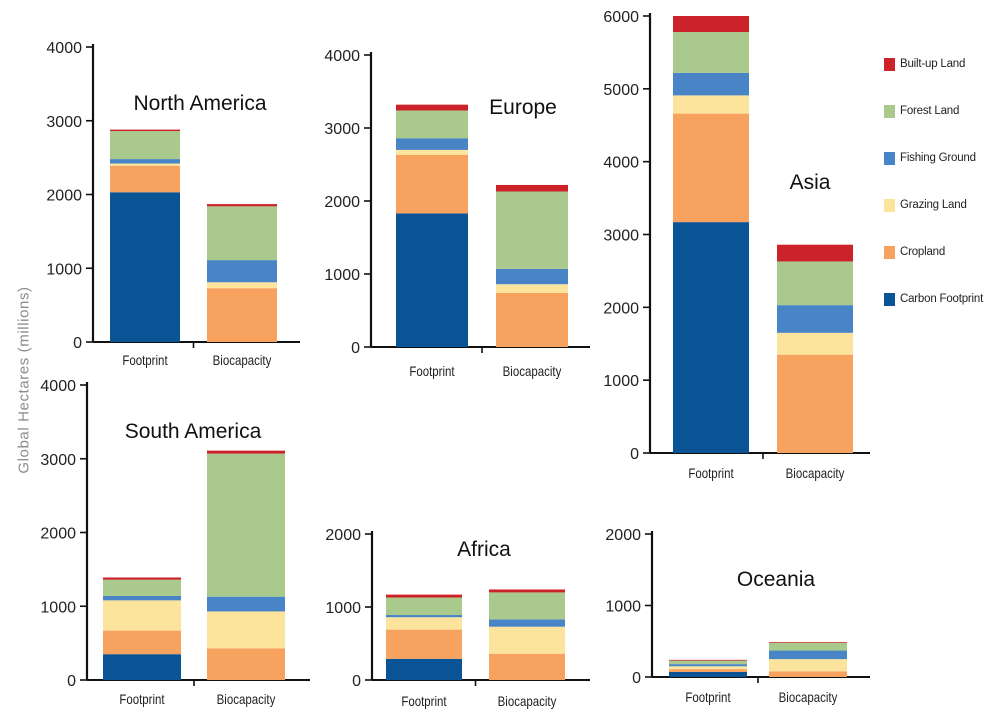 This screenshot has width=991, height=723. I want to click on legend-item-grazing-land: Grazing Land, so click(925, 205).